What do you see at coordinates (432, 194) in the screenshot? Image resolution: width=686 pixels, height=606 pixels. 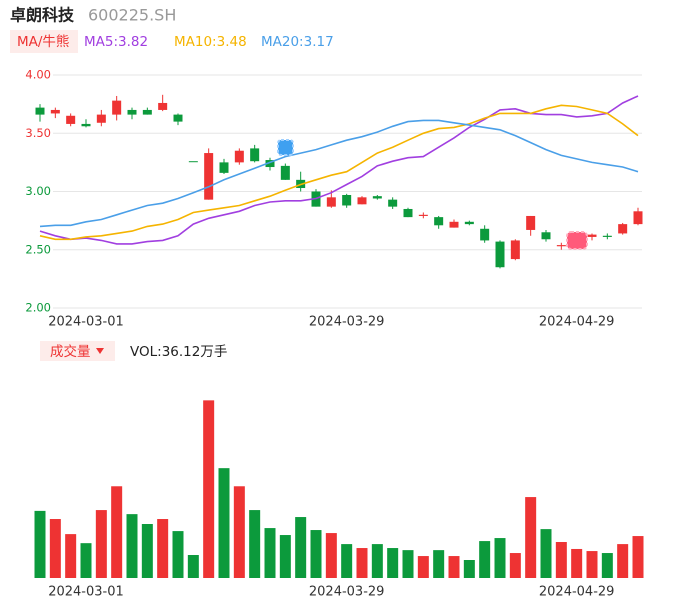 I see `signal-icon` at bounding box center [432, 194].